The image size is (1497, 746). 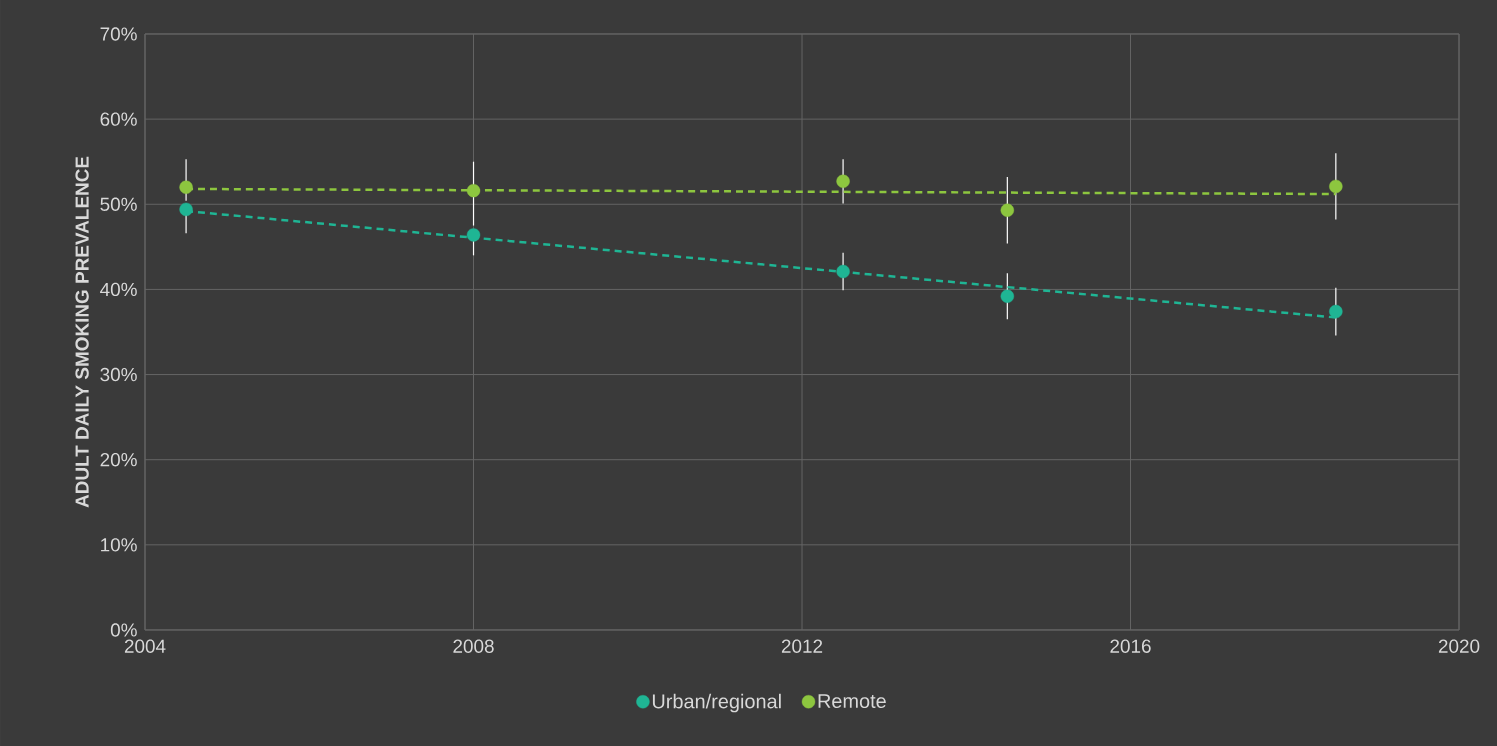 I want to click on y-tick-label: 30%, so click(x=118, y=374).